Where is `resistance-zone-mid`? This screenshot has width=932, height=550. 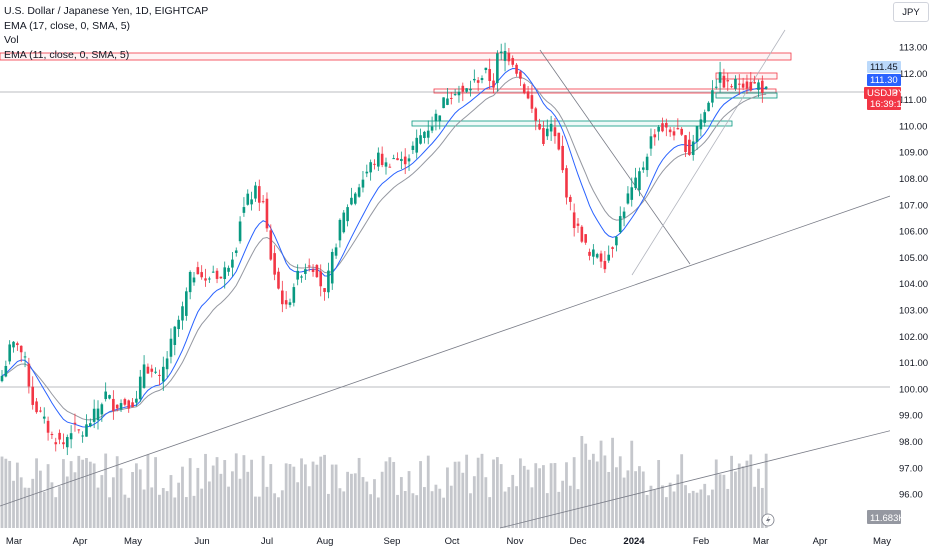
resistance-zone-mid is located at coordinates (605, 91).